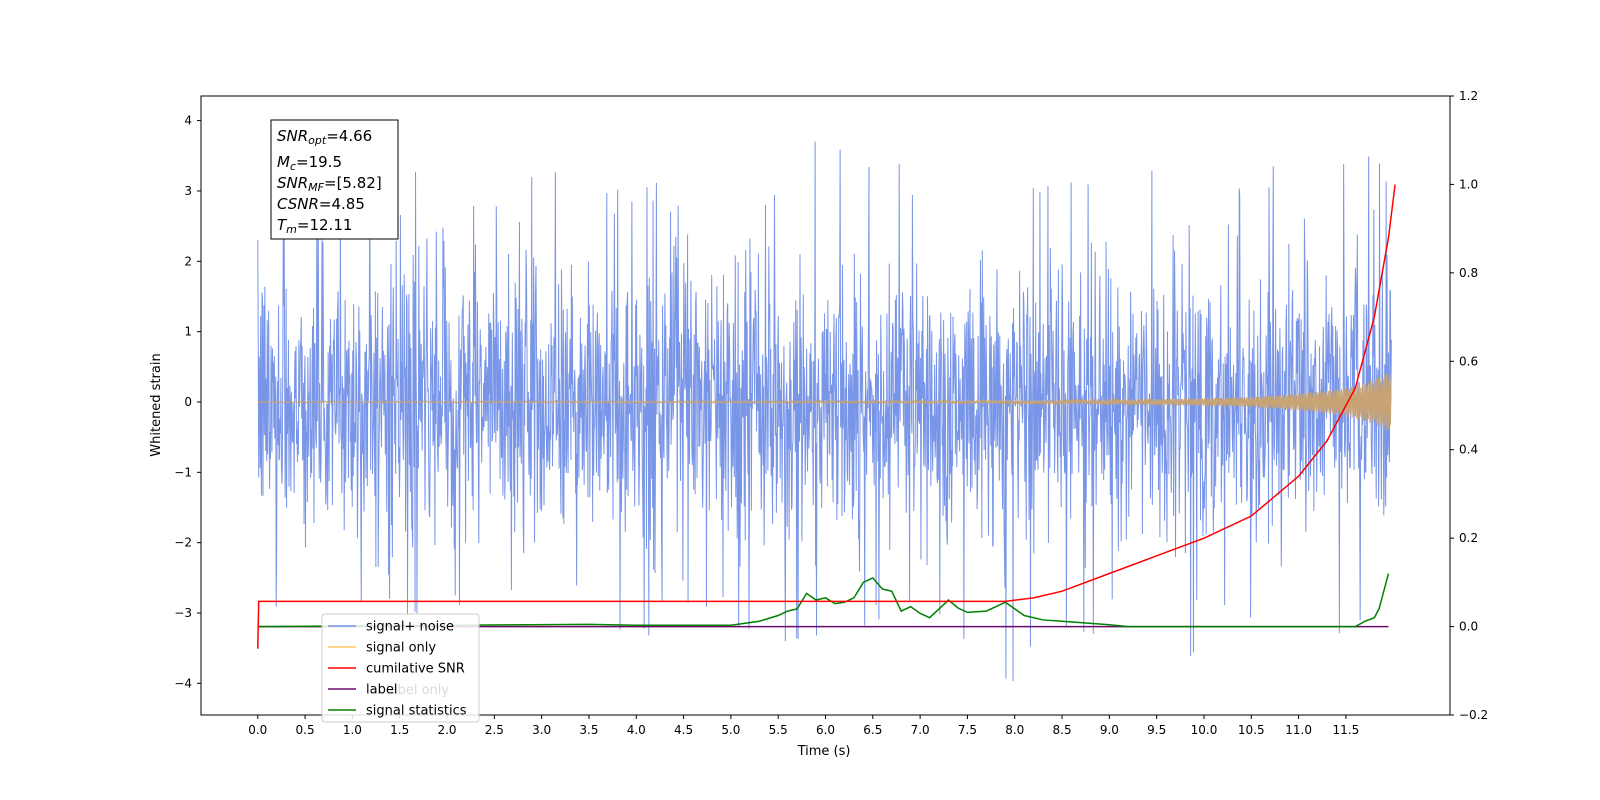 This screenshot has height=800, width=1600. What do you see at coordinates (824, 751) in the screenshot?
I see `x-axis-label: Time (s)` at bounding box center [824, 751].